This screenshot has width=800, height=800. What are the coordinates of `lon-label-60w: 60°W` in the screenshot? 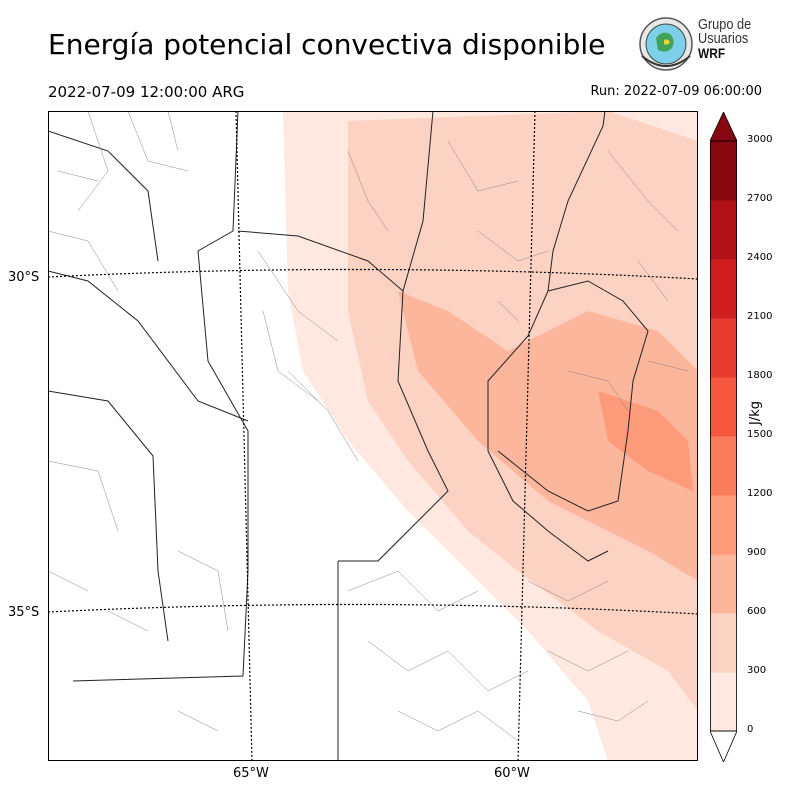 It's located at (512, 773).